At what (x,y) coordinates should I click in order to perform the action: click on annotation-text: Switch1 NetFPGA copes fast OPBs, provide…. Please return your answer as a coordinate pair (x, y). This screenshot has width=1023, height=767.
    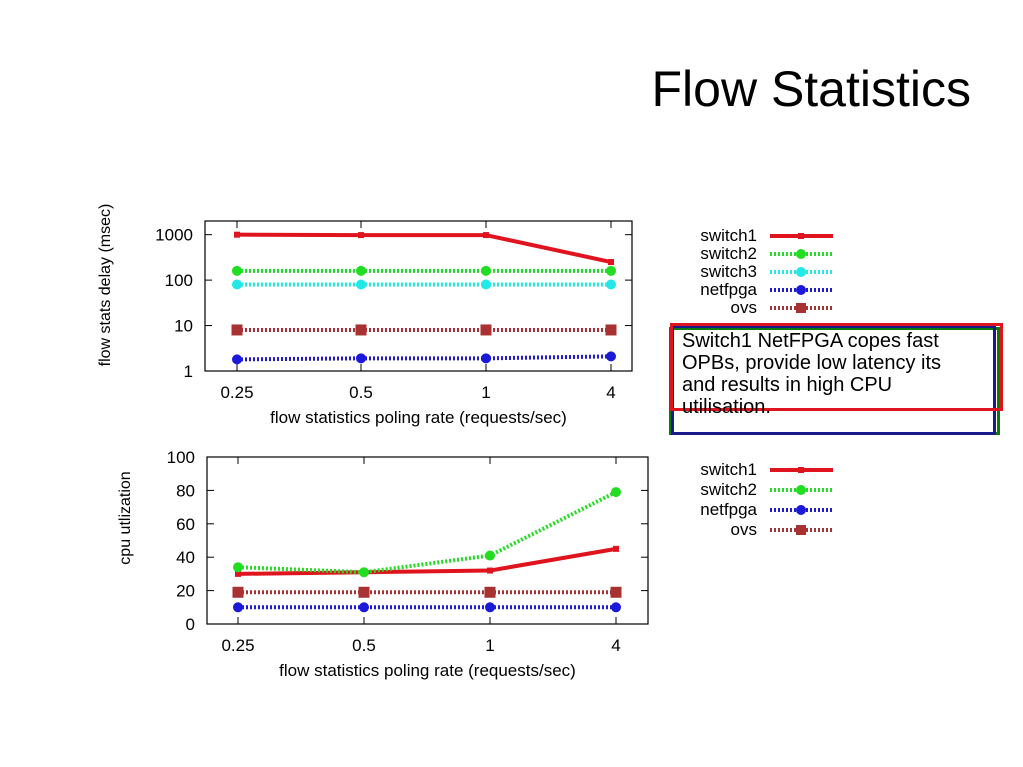
    Looking at the image, I should click on (837, 374).